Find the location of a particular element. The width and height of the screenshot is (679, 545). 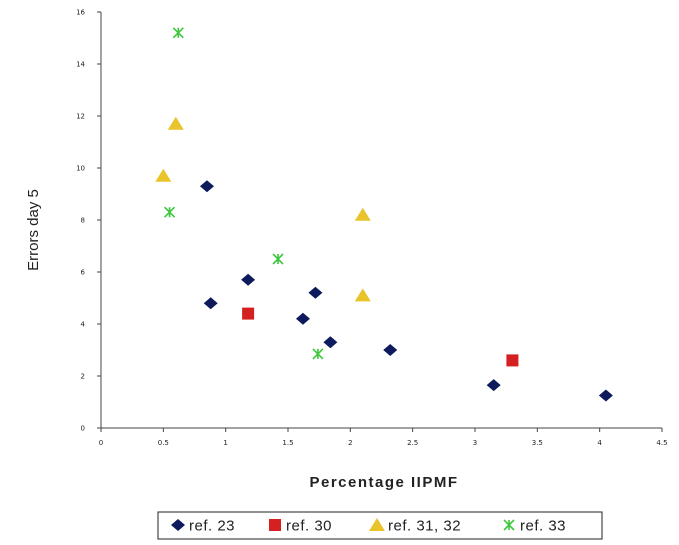

legend-label: ref. 31, 32 is located at coordinates (424, 526).